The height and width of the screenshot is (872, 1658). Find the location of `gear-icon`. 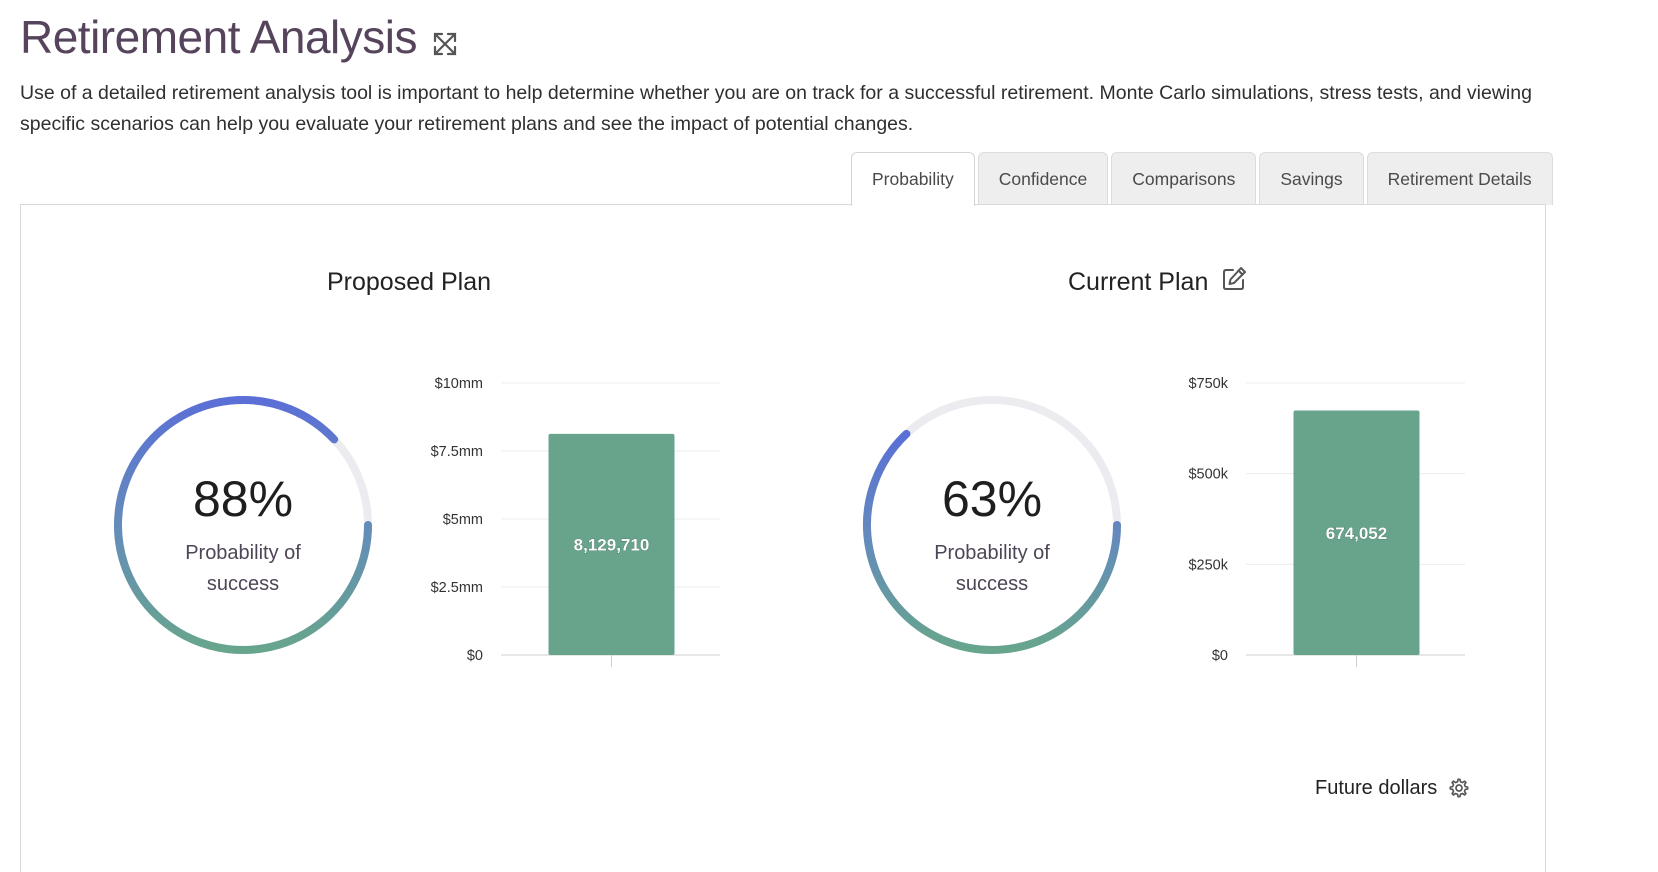

gear-icon is located at coordinates (1459, 788).